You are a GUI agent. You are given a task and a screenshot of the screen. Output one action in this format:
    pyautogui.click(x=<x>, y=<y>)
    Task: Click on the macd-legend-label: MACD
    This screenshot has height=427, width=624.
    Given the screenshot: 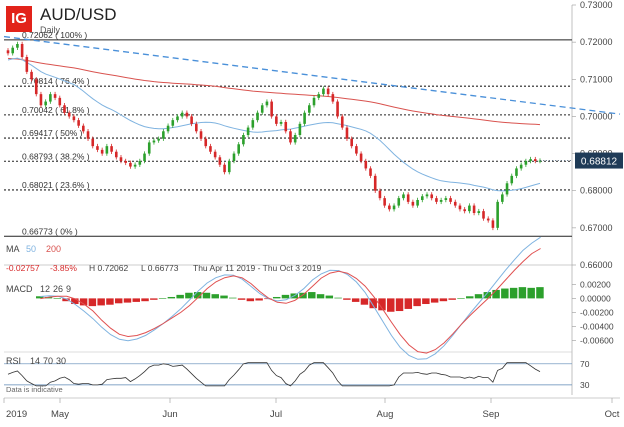 What is the action you would take?
    pyautogui.click(x=19, y=289)
    